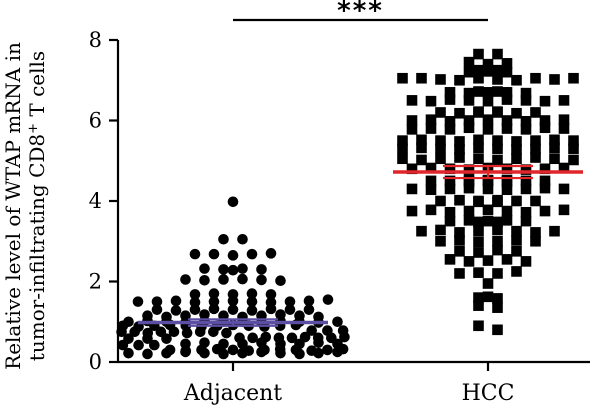 Image resolution: width=600 pixels, height=414 pixels. Describe the element at coordinates (232, 393) in the screenshot. I see `x-category-label: Adjacent` at that location.